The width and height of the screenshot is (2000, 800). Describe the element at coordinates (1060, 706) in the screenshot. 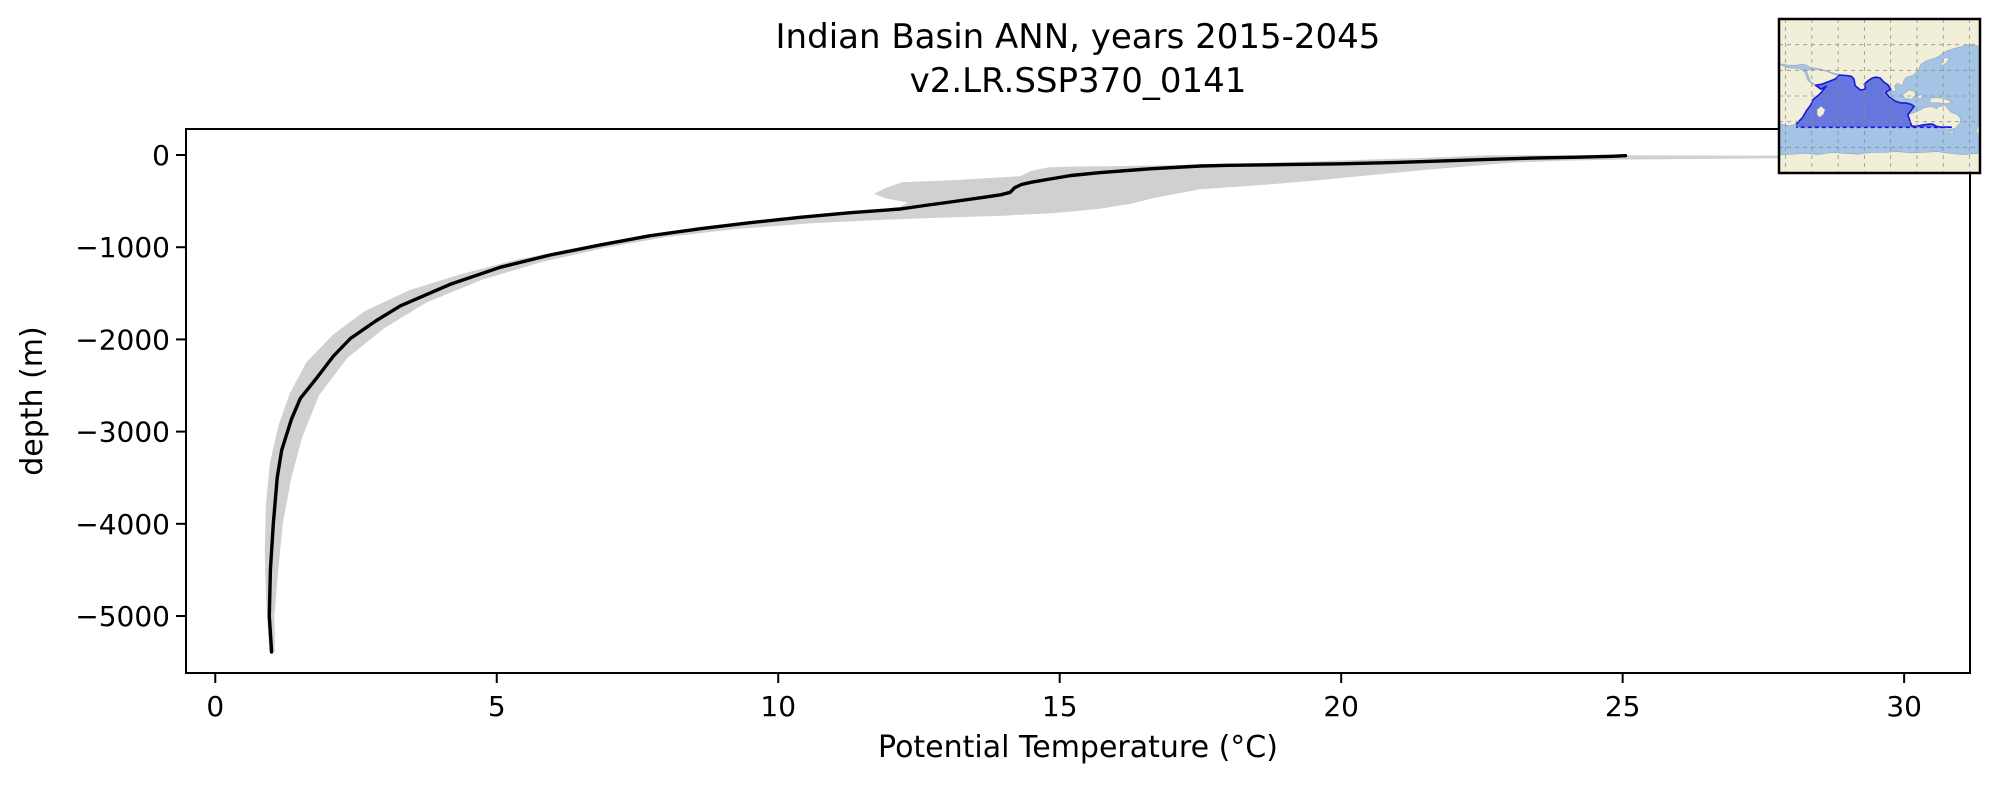

I see `x-tick-label: 15` at that location.